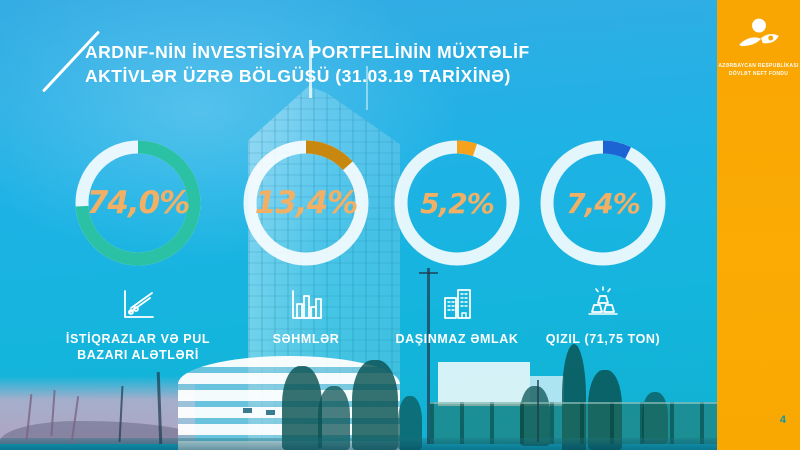 Image resolution: width=800 pixels, height=450 pixels. I want to click on donut-chart-gold: 7,4%, so click(603, 203).